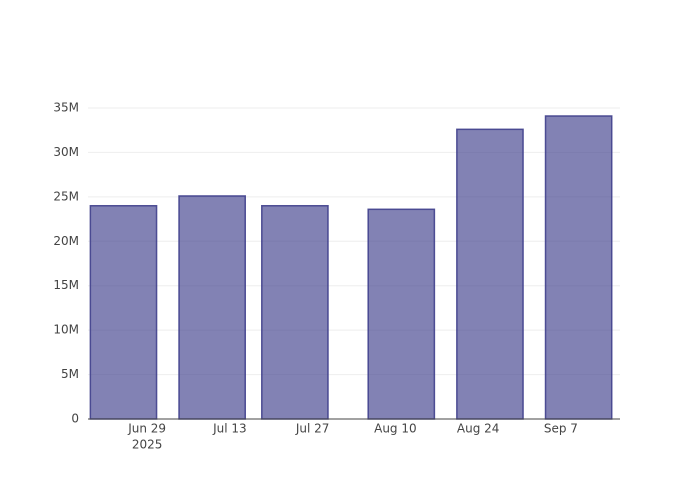 The width and height of the screenshot is (700, 500). What do you see at coordinates (66, 330) in the screenshot?
I see `y-tick-label: 10M` at bounding box center [66, 330].